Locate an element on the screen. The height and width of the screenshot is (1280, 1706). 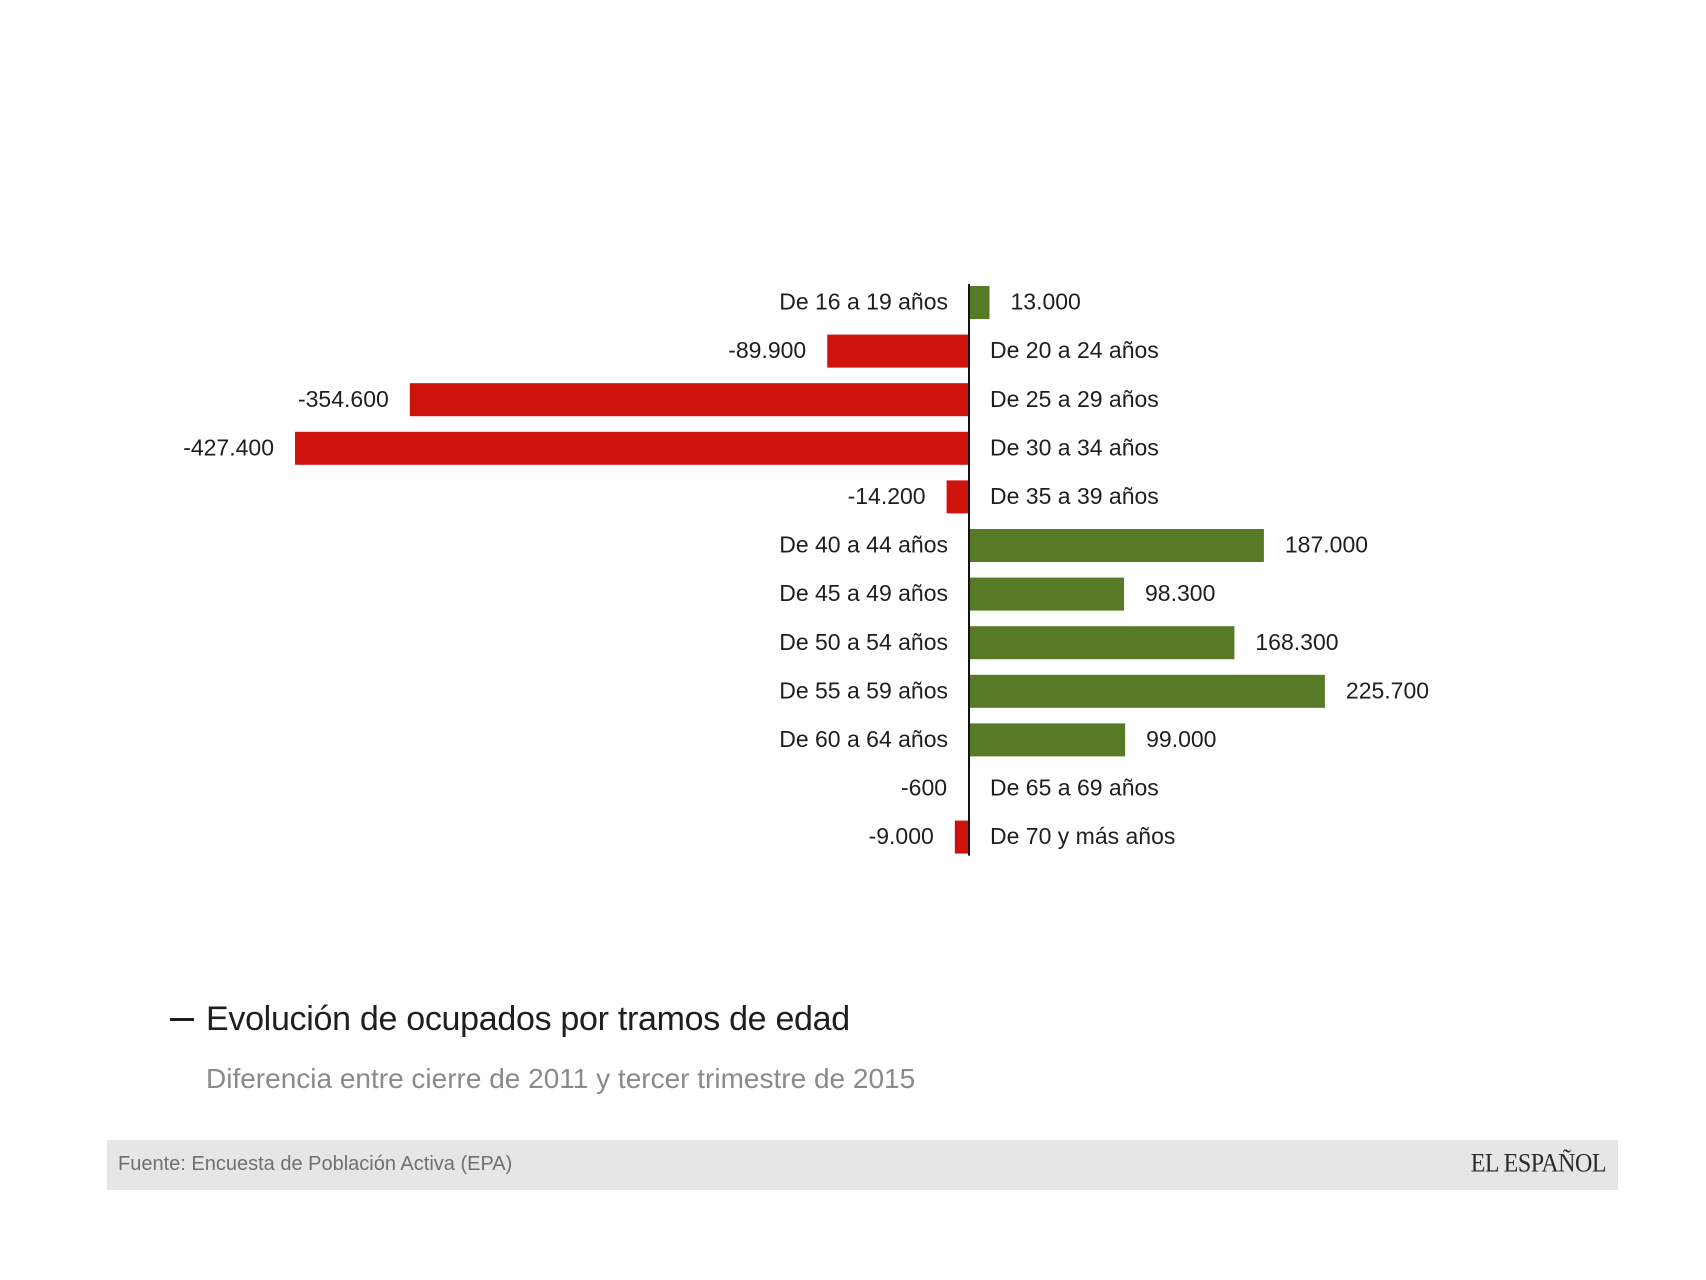
category-label-1: De 20 a 24 años is located at coordinates (1074, 350).